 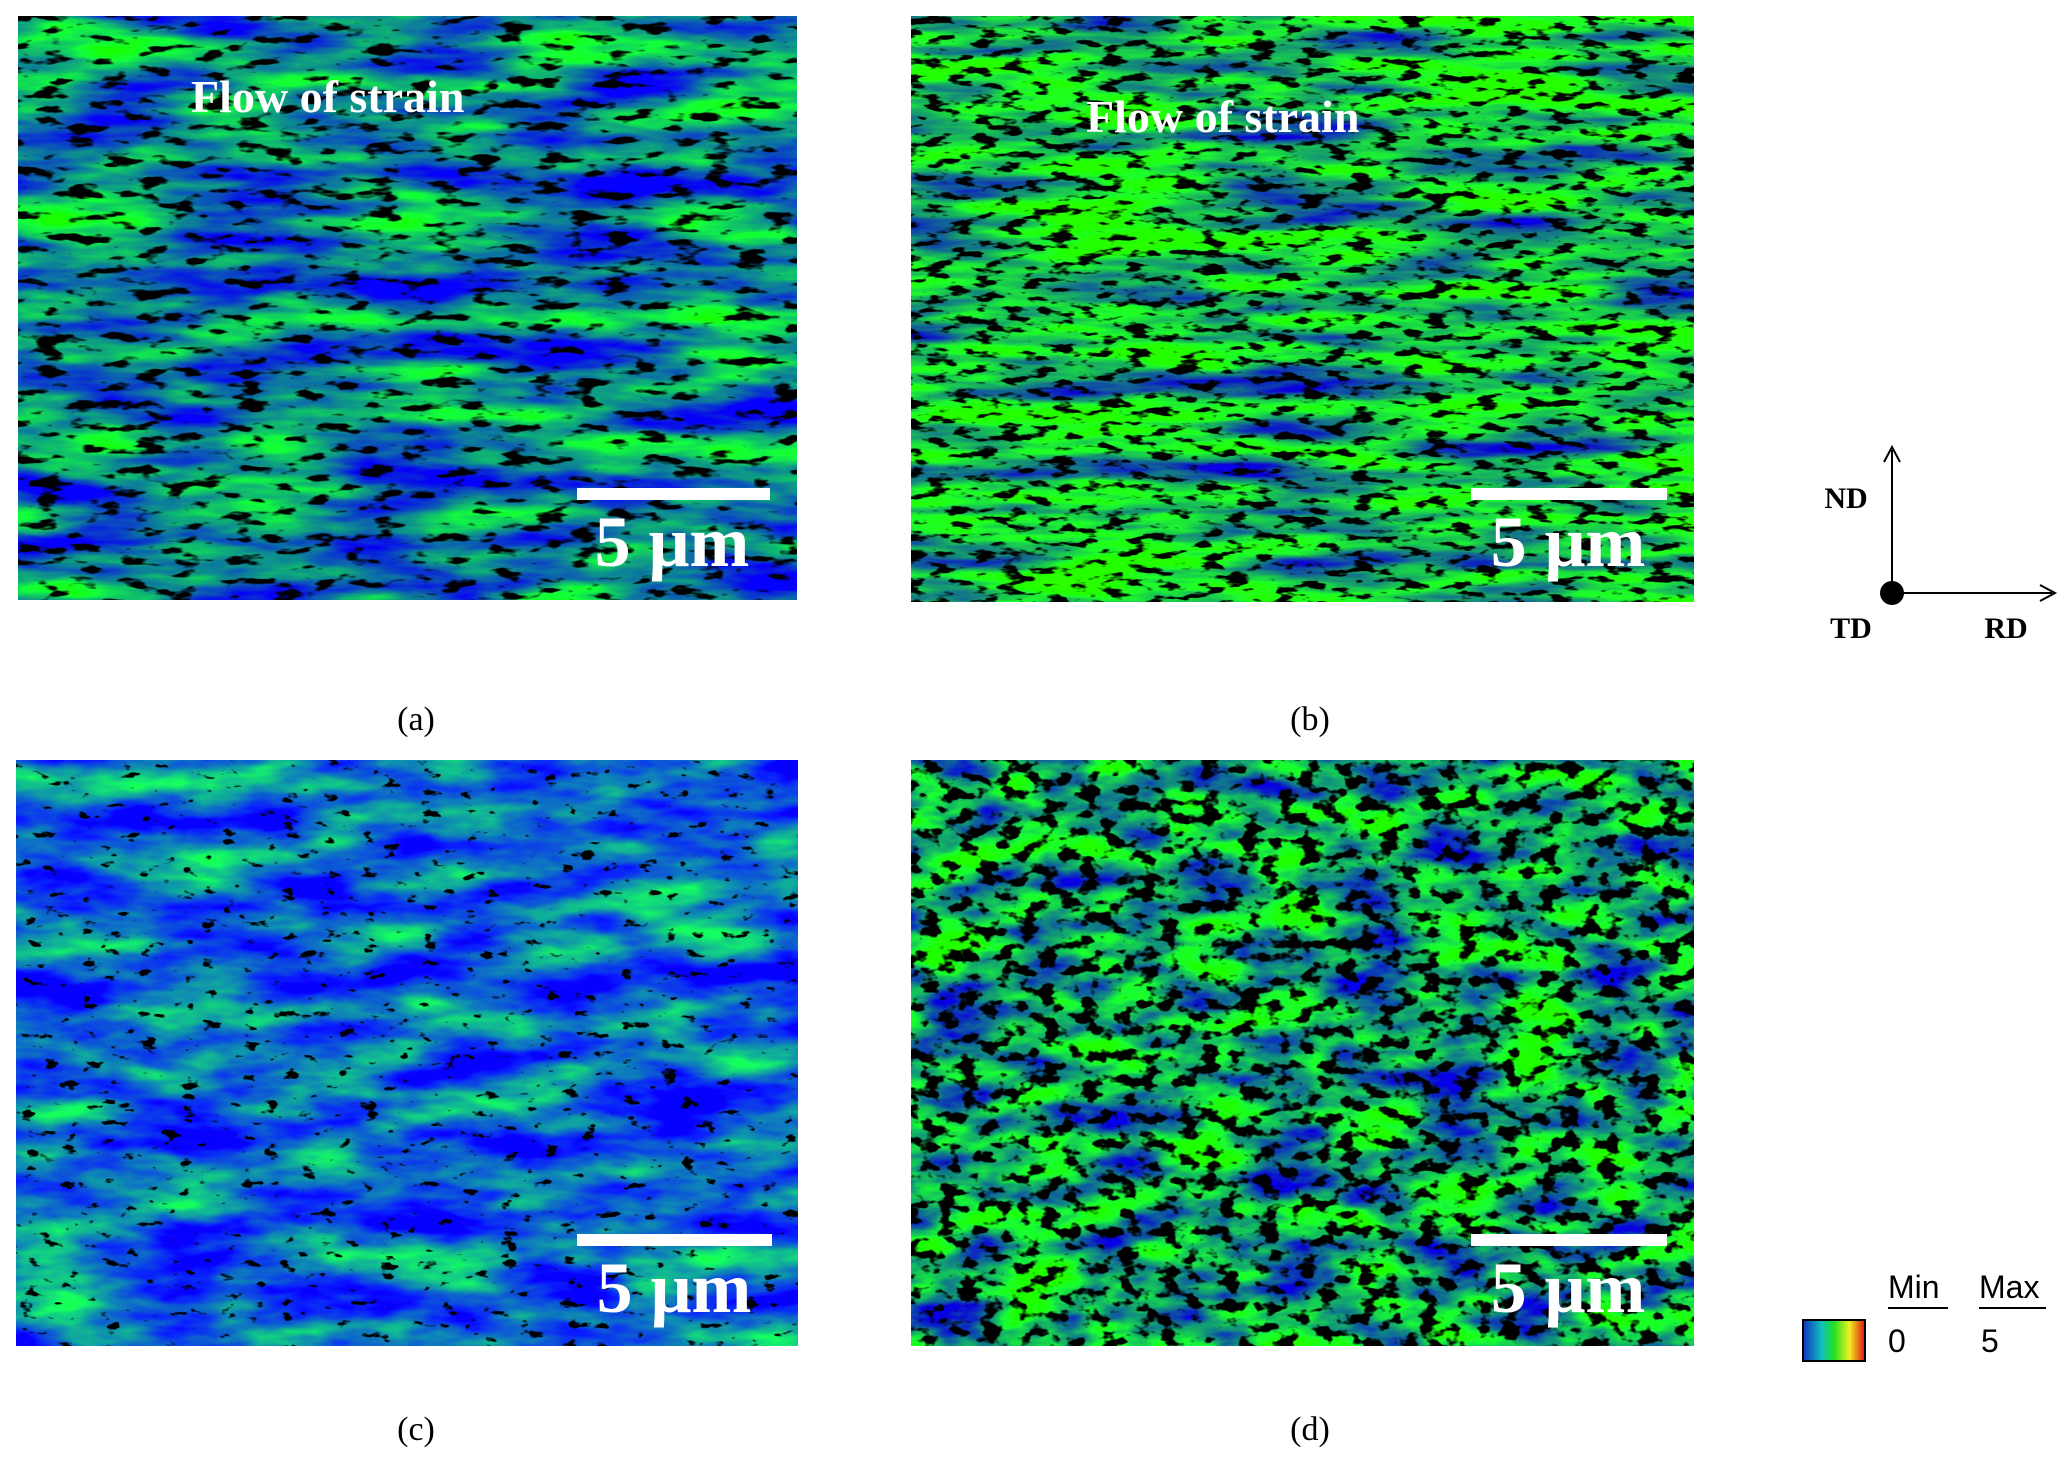 What do you see at coordinates (1892, 593) in the screenshot?
I see `origin-dot` at bounding box center [1892, 593].